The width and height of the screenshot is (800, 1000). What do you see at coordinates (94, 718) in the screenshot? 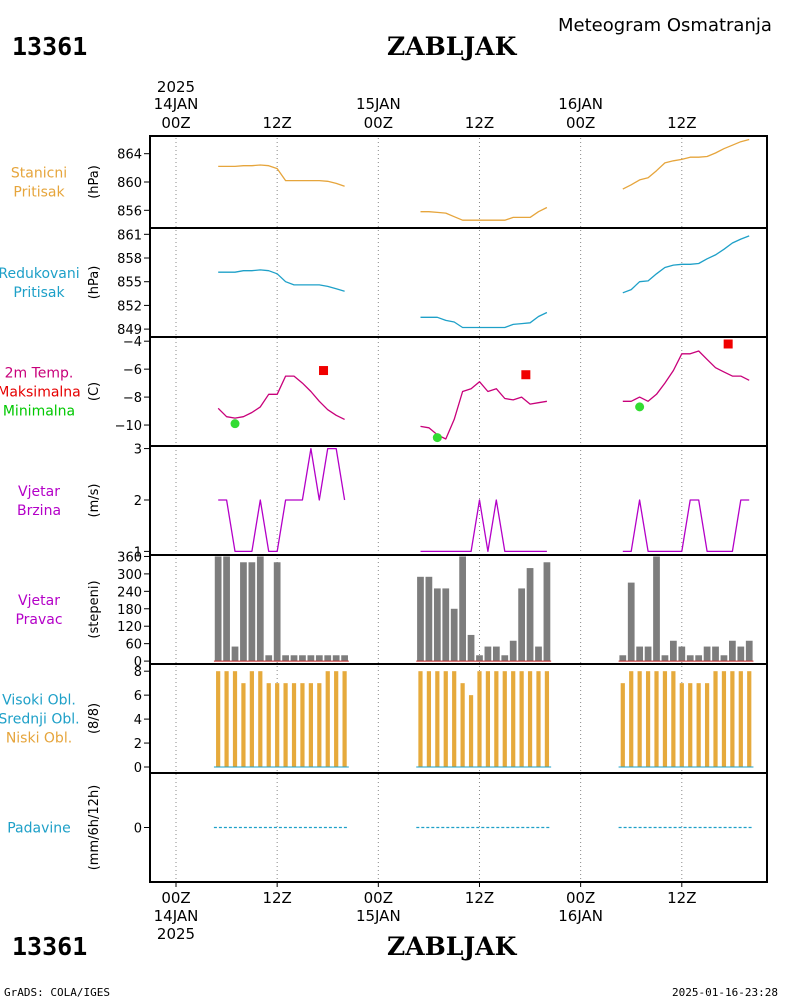
I see `cloud_cover-unit-label: (8/8)` at bounding box center [94, 718].